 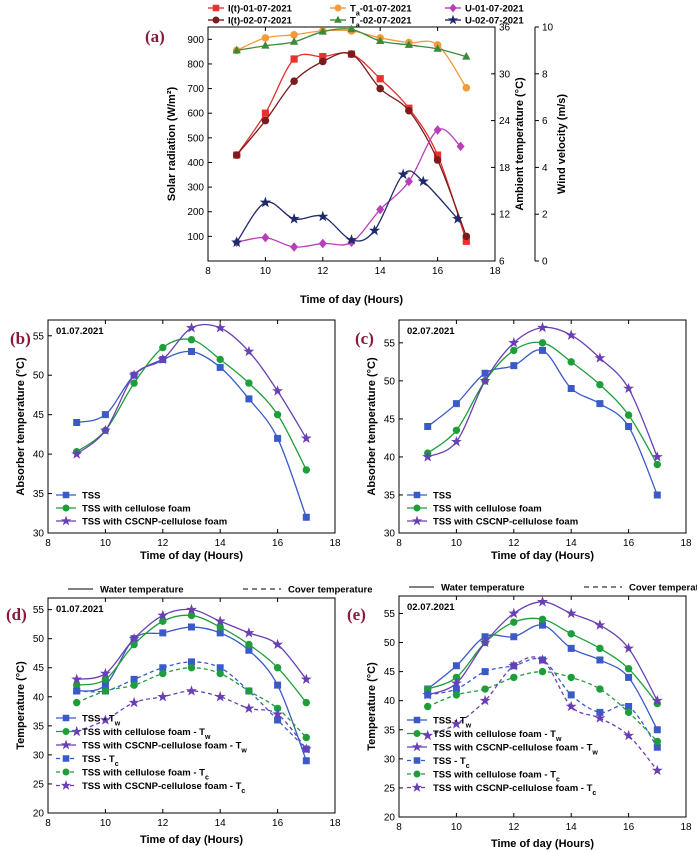 What do you see at coordinates (145, 775) in the screenshot?
I see `legend-label-tss-with-cellulose-foam-tc-d: TSS with cellulose foam - Tc` at bounding box center [145, 775].